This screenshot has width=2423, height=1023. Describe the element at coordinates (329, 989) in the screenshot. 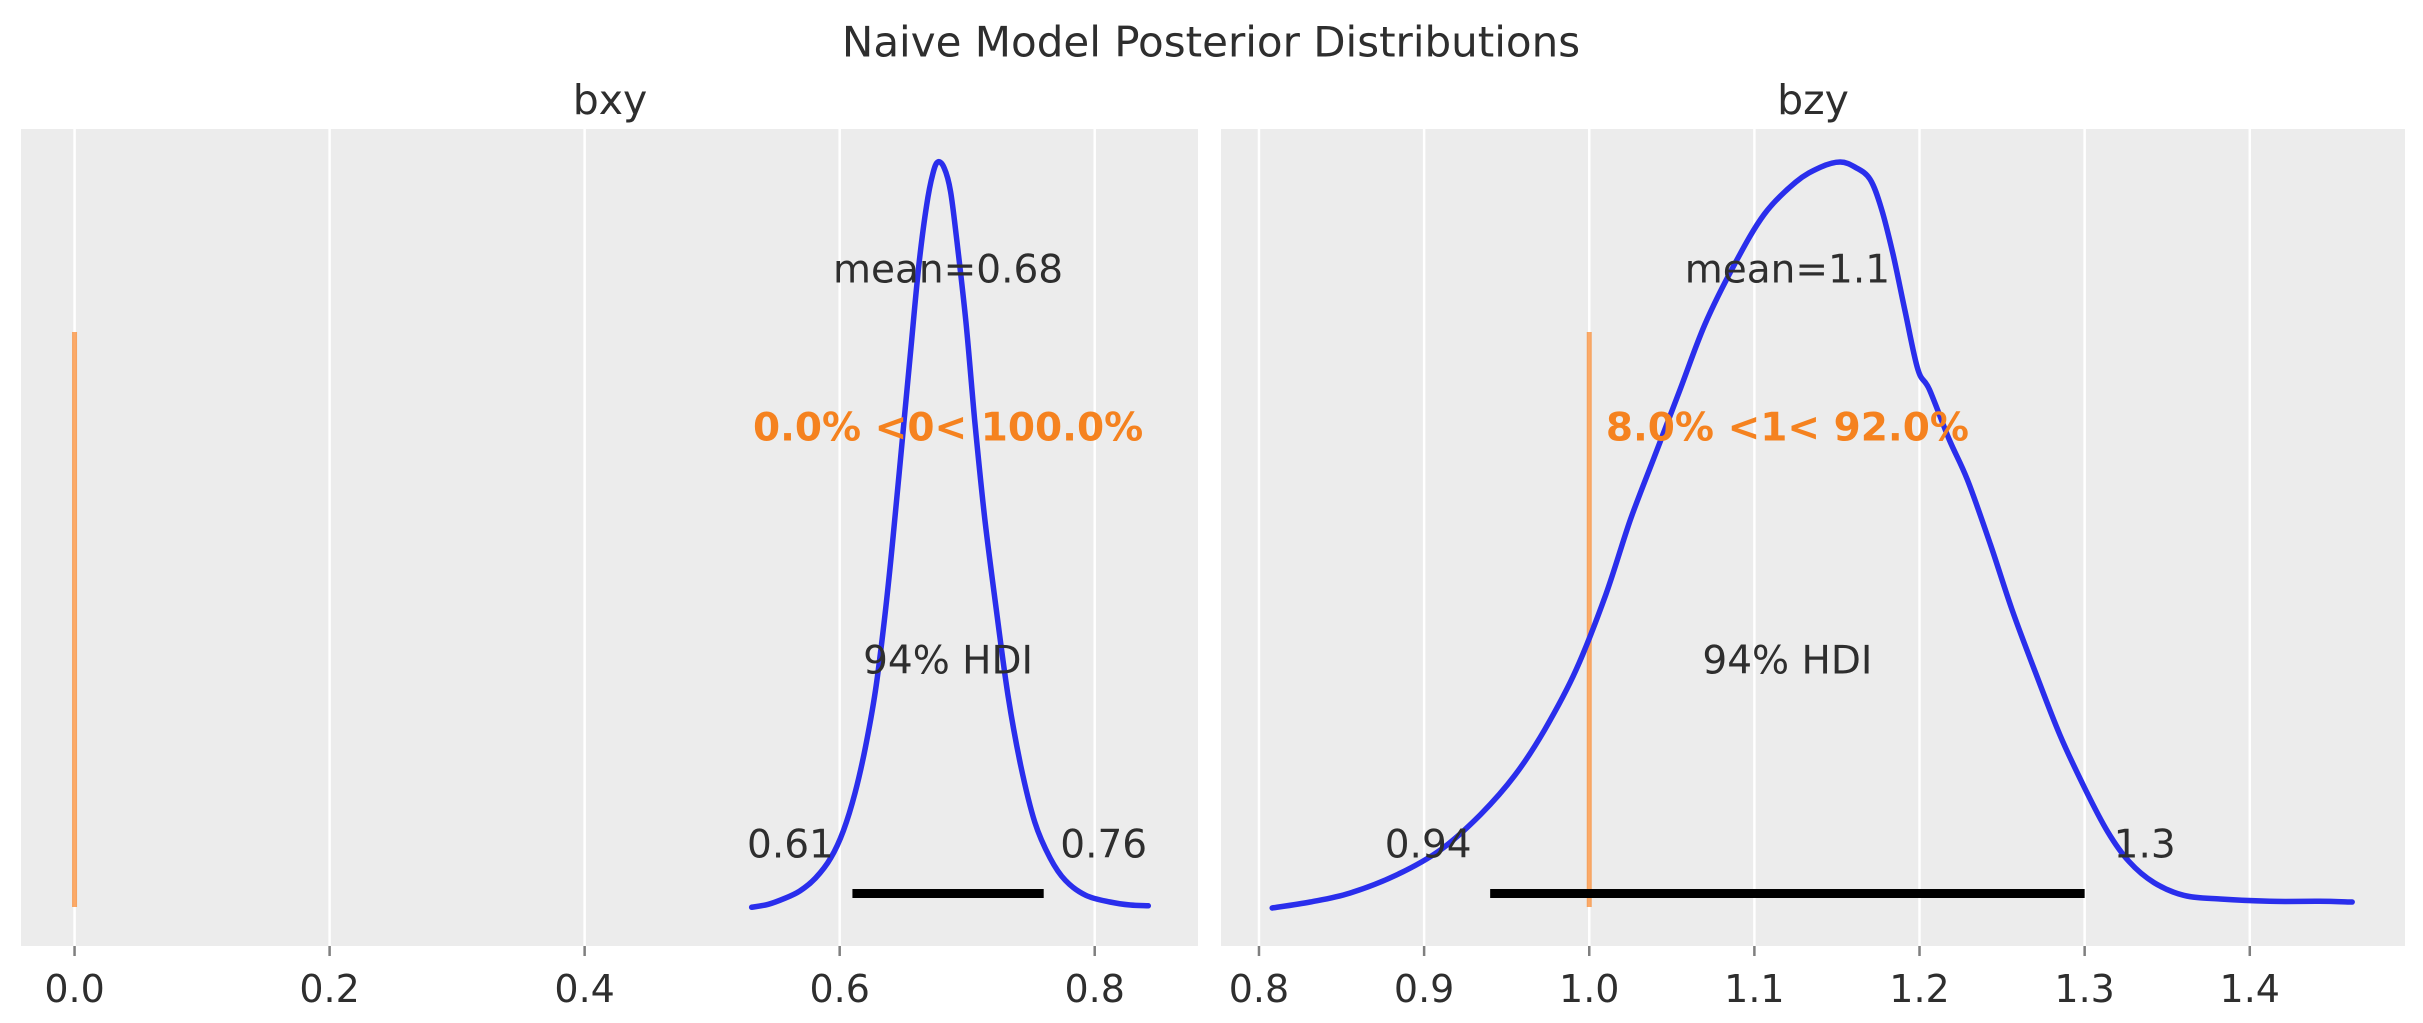

I see `x-tick-label: 0.2` at that location.